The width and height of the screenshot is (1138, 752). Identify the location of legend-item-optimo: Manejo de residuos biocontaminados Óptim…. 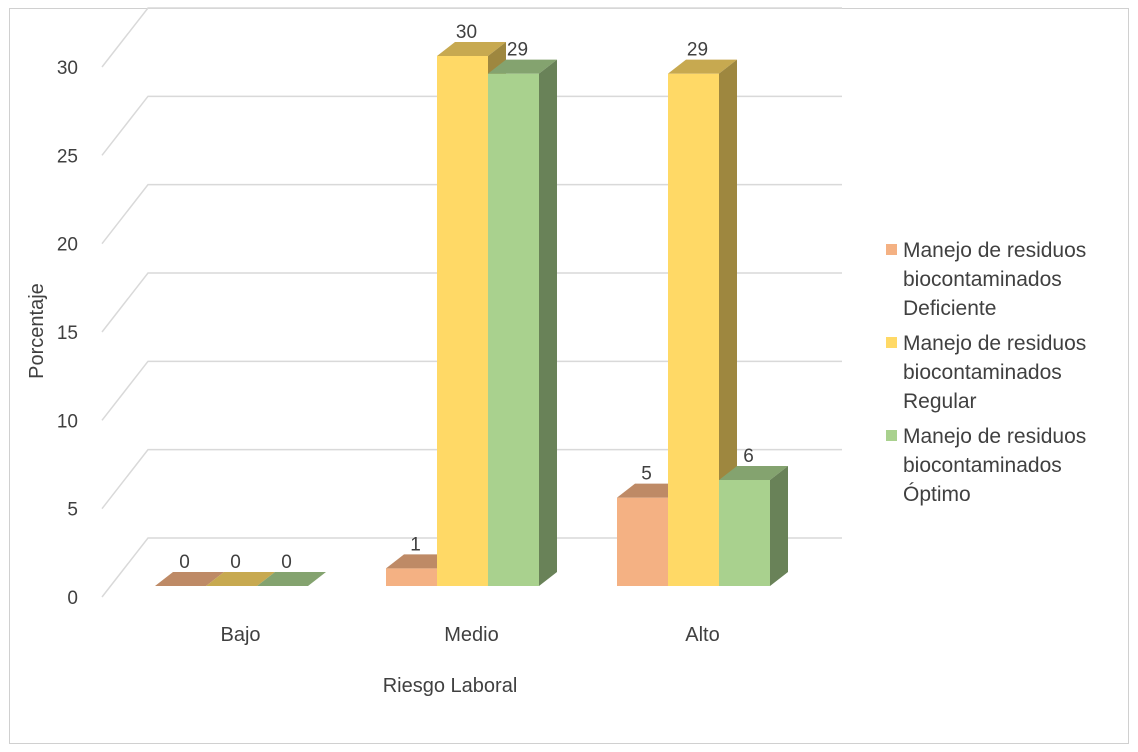
(1006, 465).